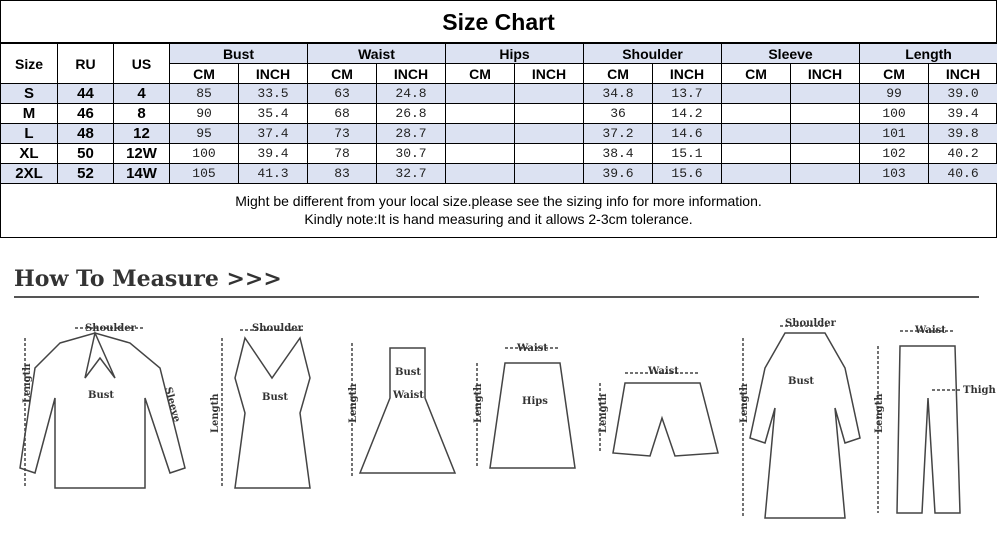  I want to click on label-bust: Bust, so click(275, 397).